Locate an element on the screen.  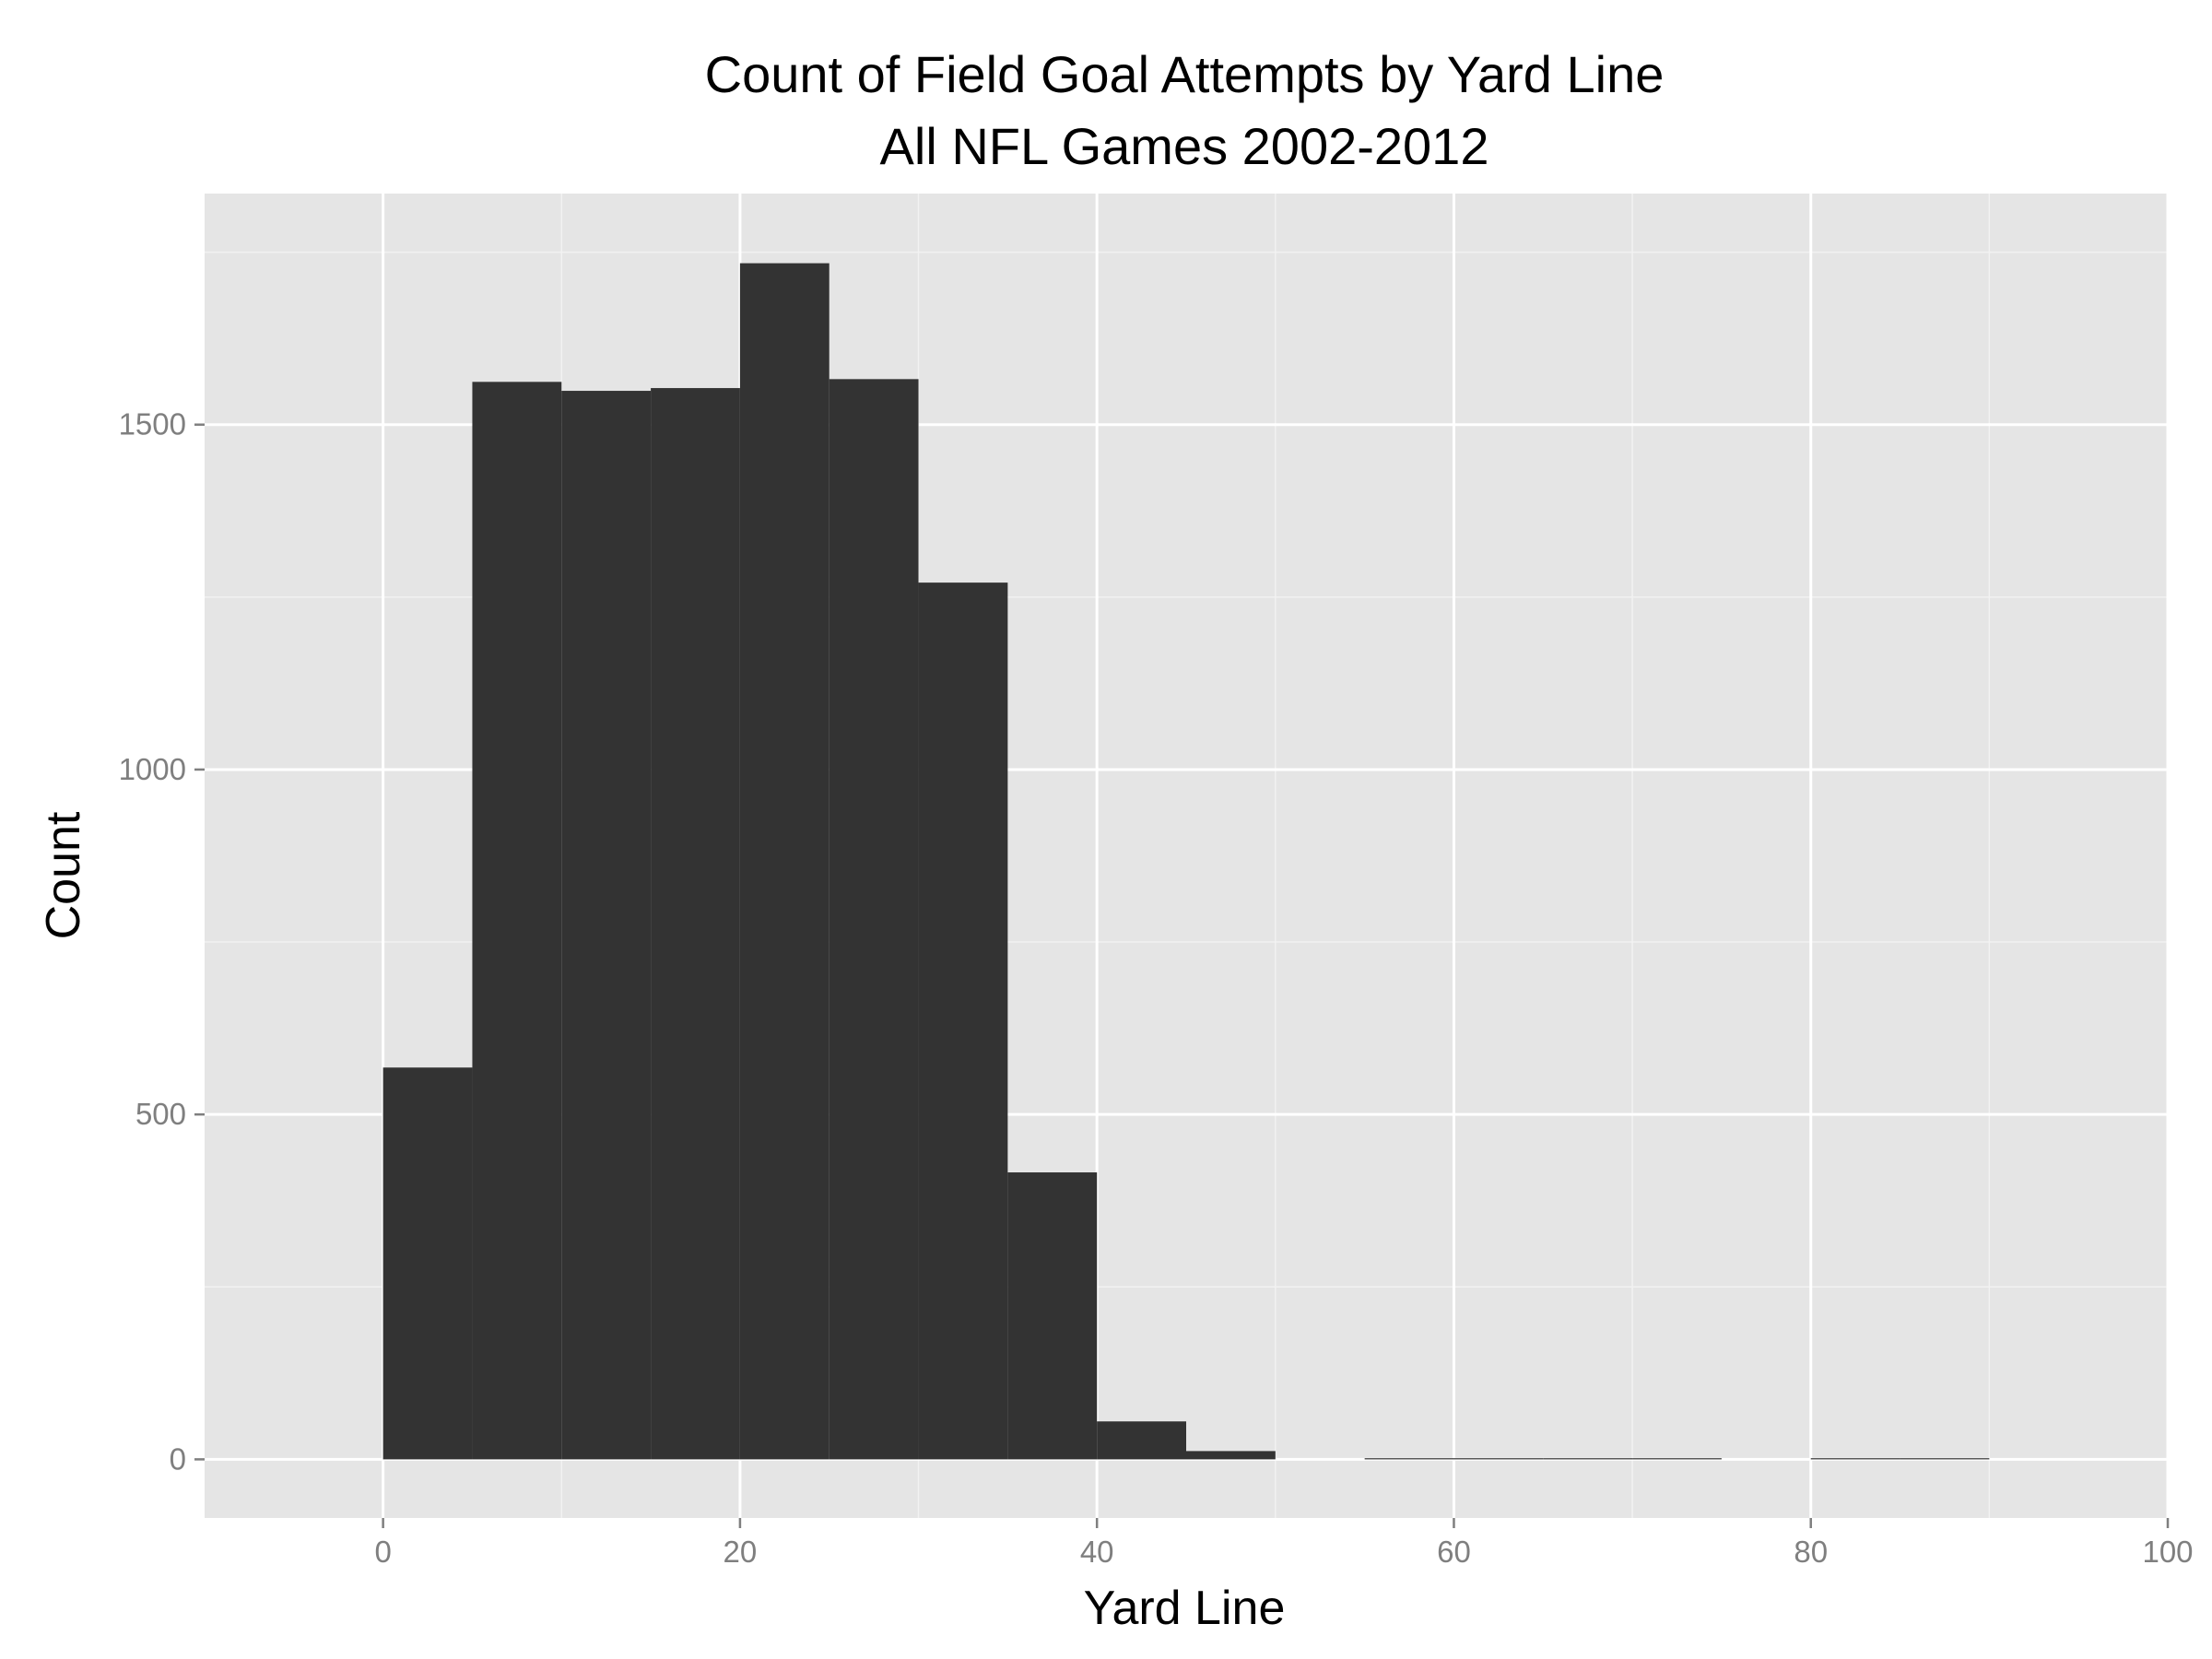
y-tick-label: 0 is located at coordinates (178, 1458).